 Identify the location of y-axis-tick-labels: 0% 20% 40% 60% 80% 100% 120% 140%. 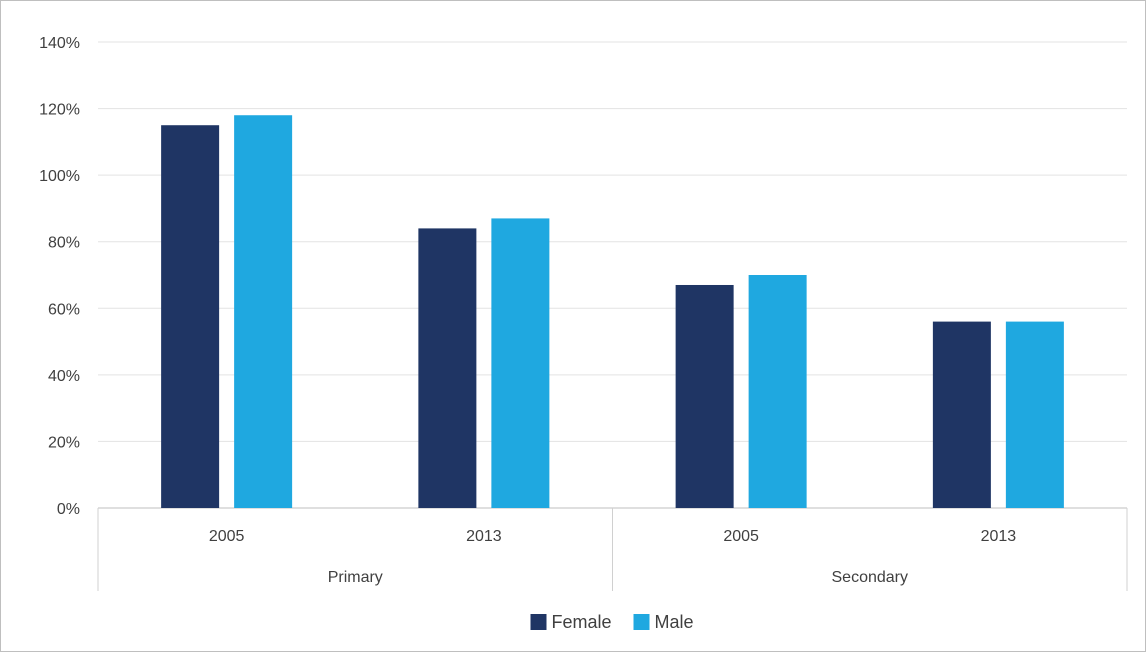
(59, 276).